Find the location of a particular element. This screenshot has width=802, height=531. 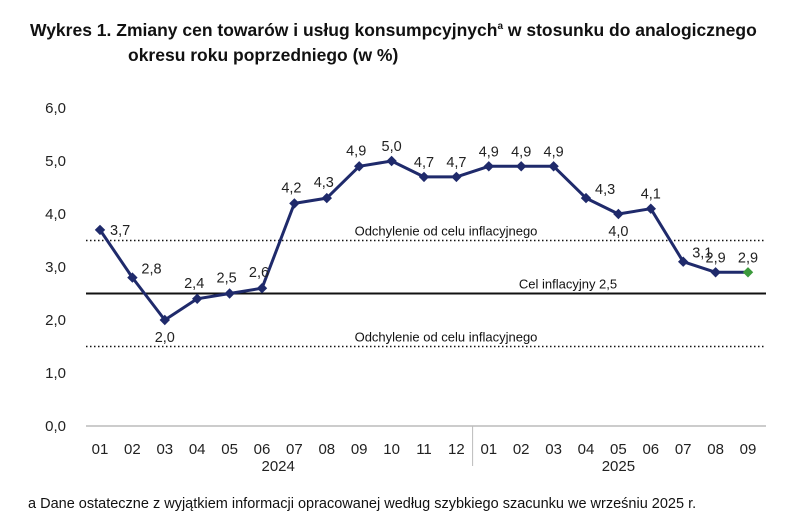

title-superscript: a is located at coordinates (500, 26).